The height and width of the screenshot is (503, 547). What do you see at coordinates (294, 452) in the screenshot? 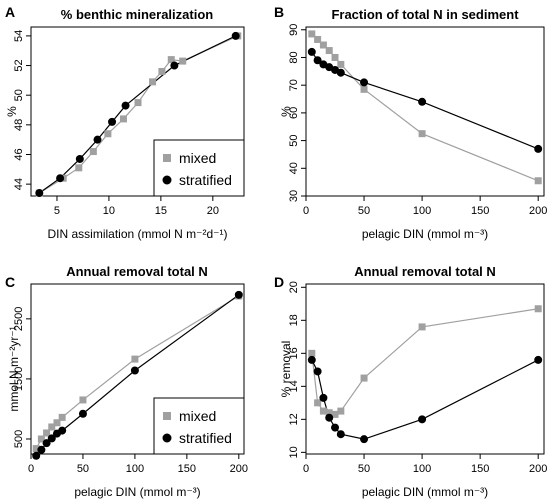
I see `y-tick-label: 10` at bounding box center [294, 452].